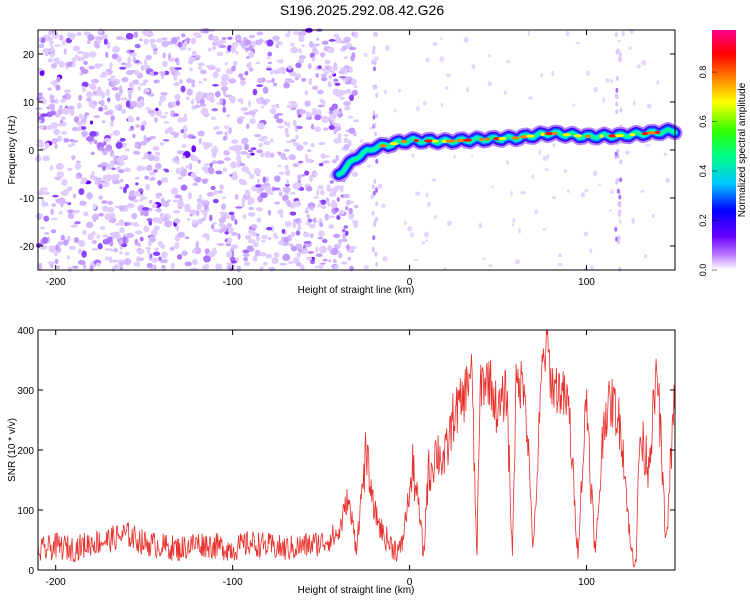  Describe the element at coordinates (586, 282) in the screenshot. I see `x-tick-label: 100` at that location.